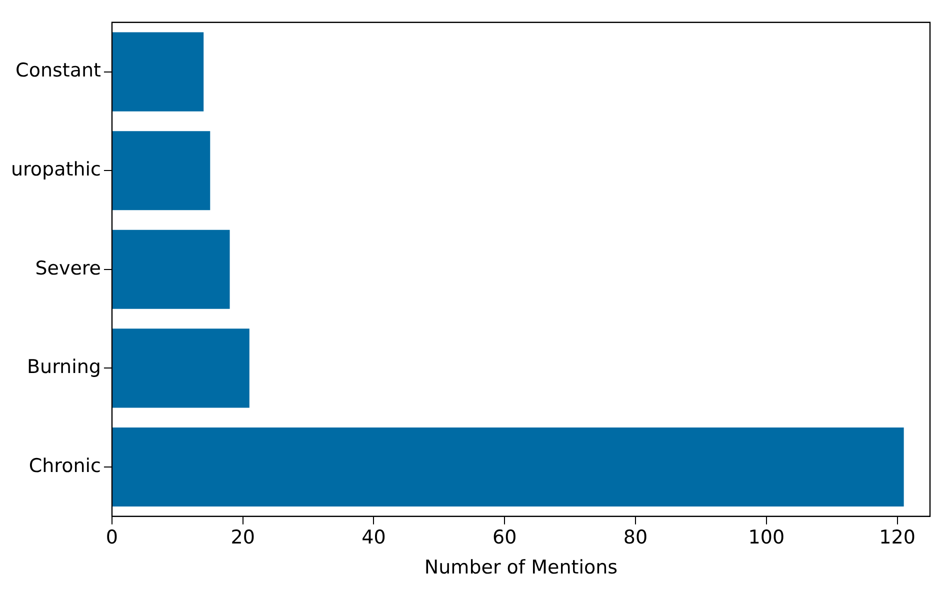 Image resolution: width=940 pixels, height=592 pixels. Describe the element at coordinates (58, 71) in the screenshot. I see `y-tick-label: Constant` at that location.